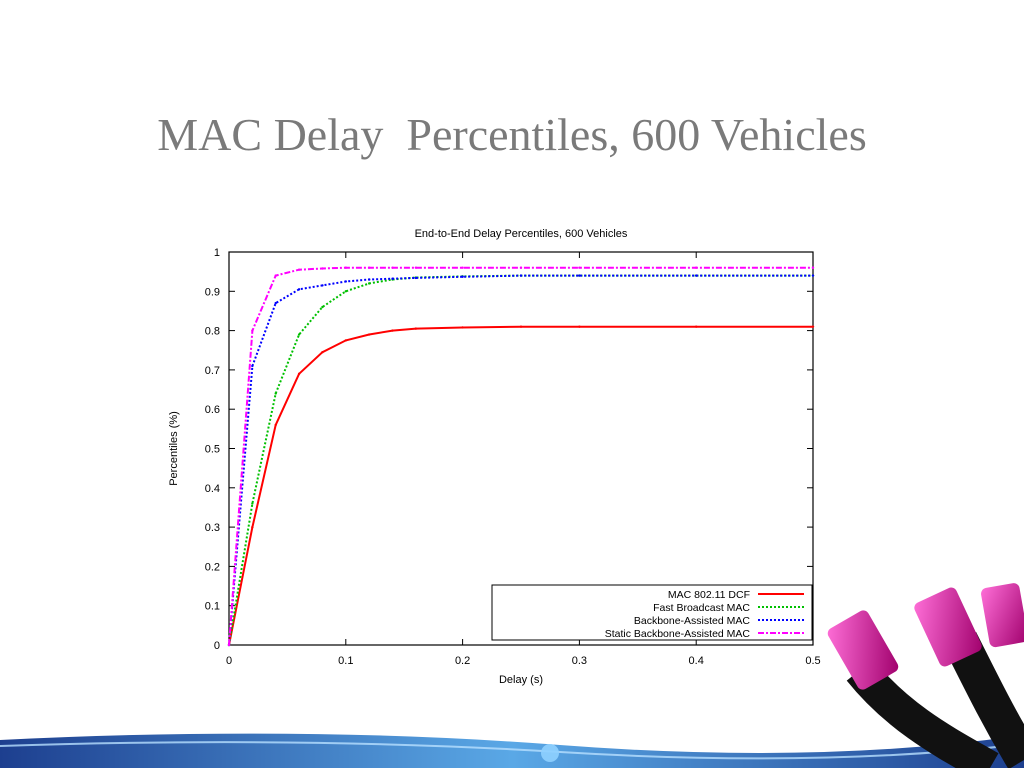 The image size is (1024, 768). Describe the element at coordinates (212, 450) in the screenshot. I see `y-tick-label: 0.5` at that location.